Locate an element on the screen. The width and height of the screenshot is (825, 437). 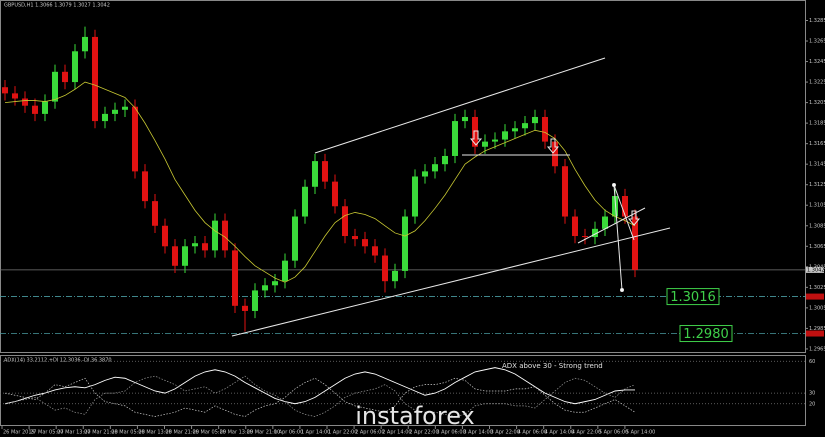
x-tick-label: 4 Apr 14:00 is located at coordinates (559, 433).